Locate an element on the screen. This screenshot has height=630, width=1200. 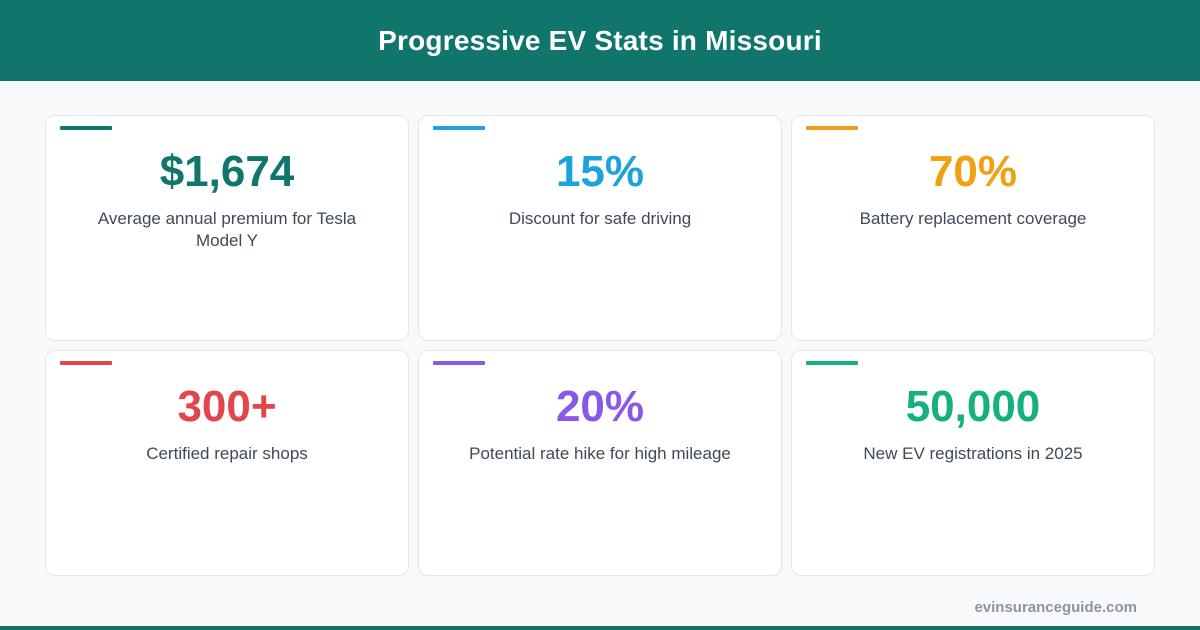
page-title: Progressive EV Stats in Missouri is located at coordinates (600, 40).